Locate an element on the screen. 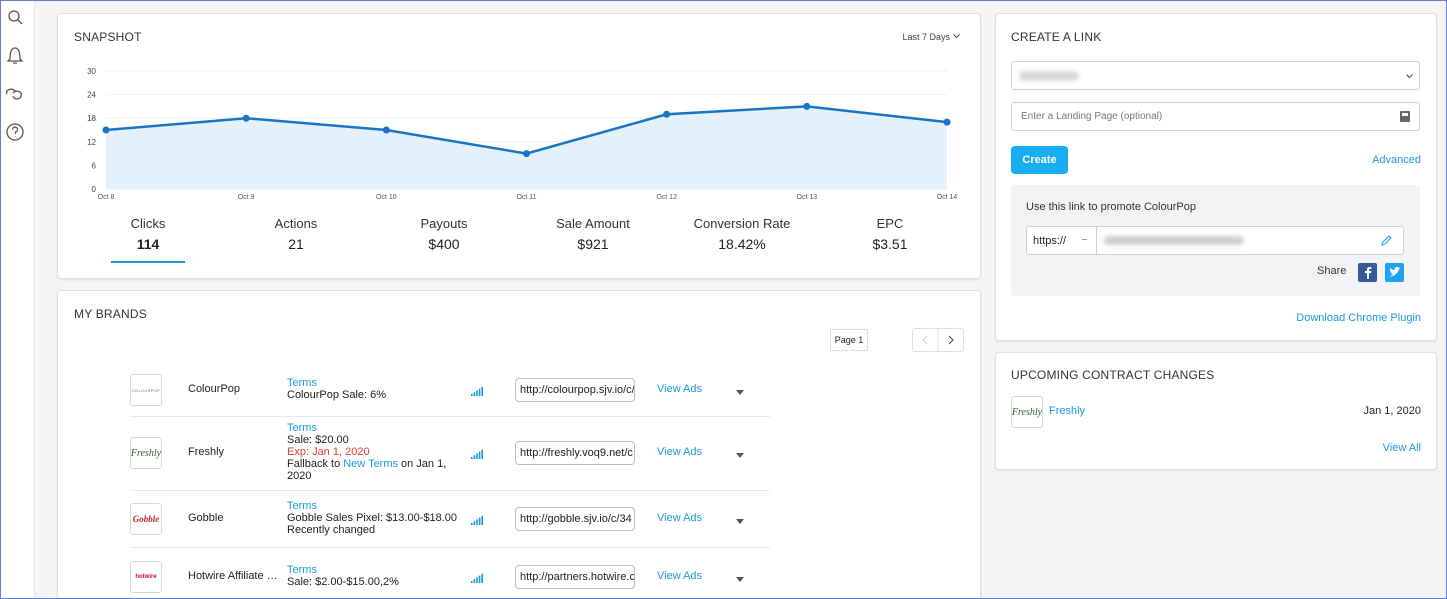 This screenshot has height=599, width=1447. card-title: UPCOMING CONTRACT CHANGES is located at coordinates (1113, 375).